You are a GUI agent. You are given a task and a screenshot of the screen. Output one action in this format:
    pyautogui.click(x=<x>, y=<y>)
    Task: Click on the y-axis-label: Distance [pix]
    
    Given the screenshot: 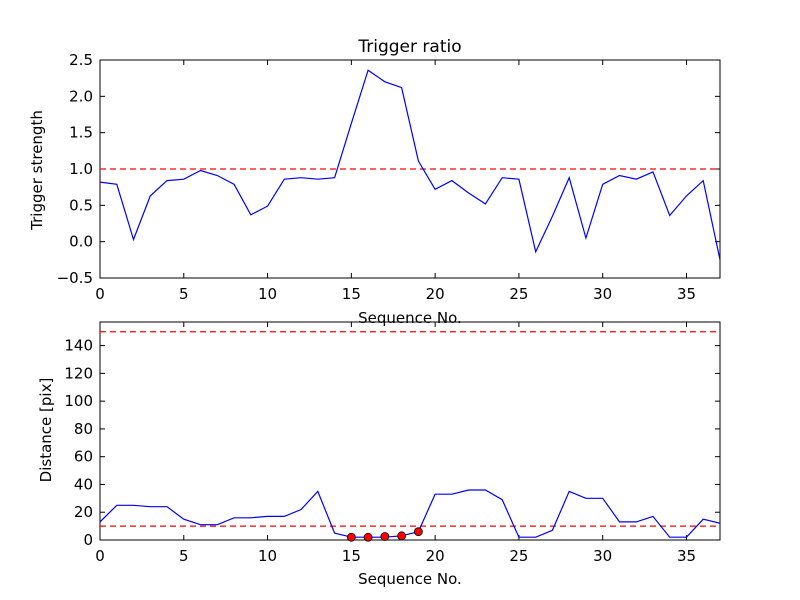 What is the action you would take?
    pyautogui.click(x=46, y=430)
    